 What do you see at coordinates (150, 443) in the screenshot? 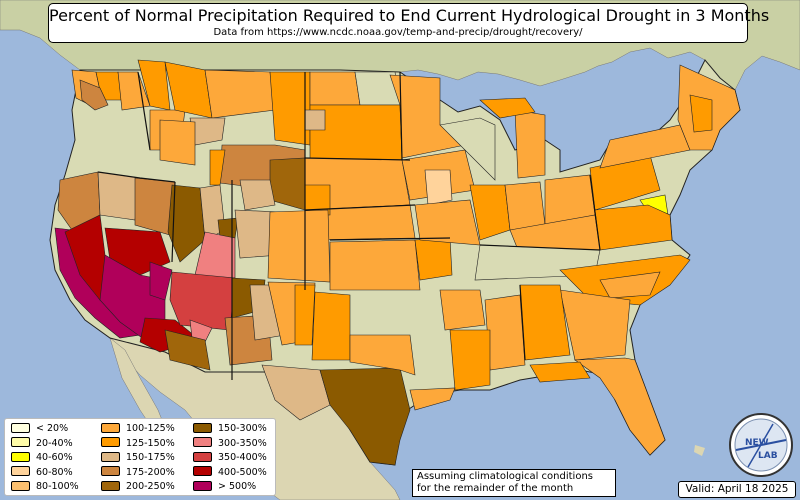
I see `legend-label: 125-150%` at bounding box center [150, 443].